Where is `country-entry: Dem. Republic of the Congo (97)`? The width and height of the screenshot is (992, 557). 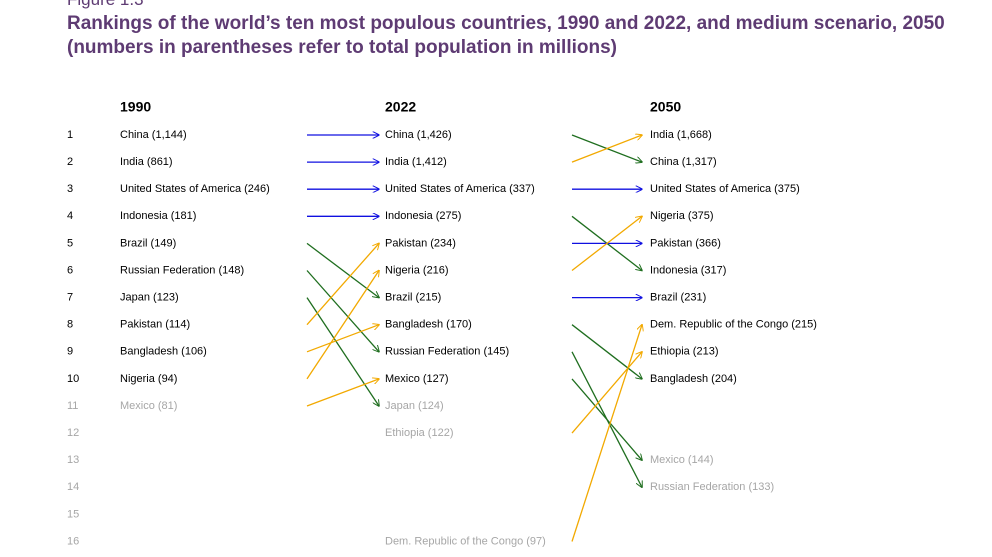 country-entry: Dem. Republic of the Congo (97) is located at coordinates (465, 541).